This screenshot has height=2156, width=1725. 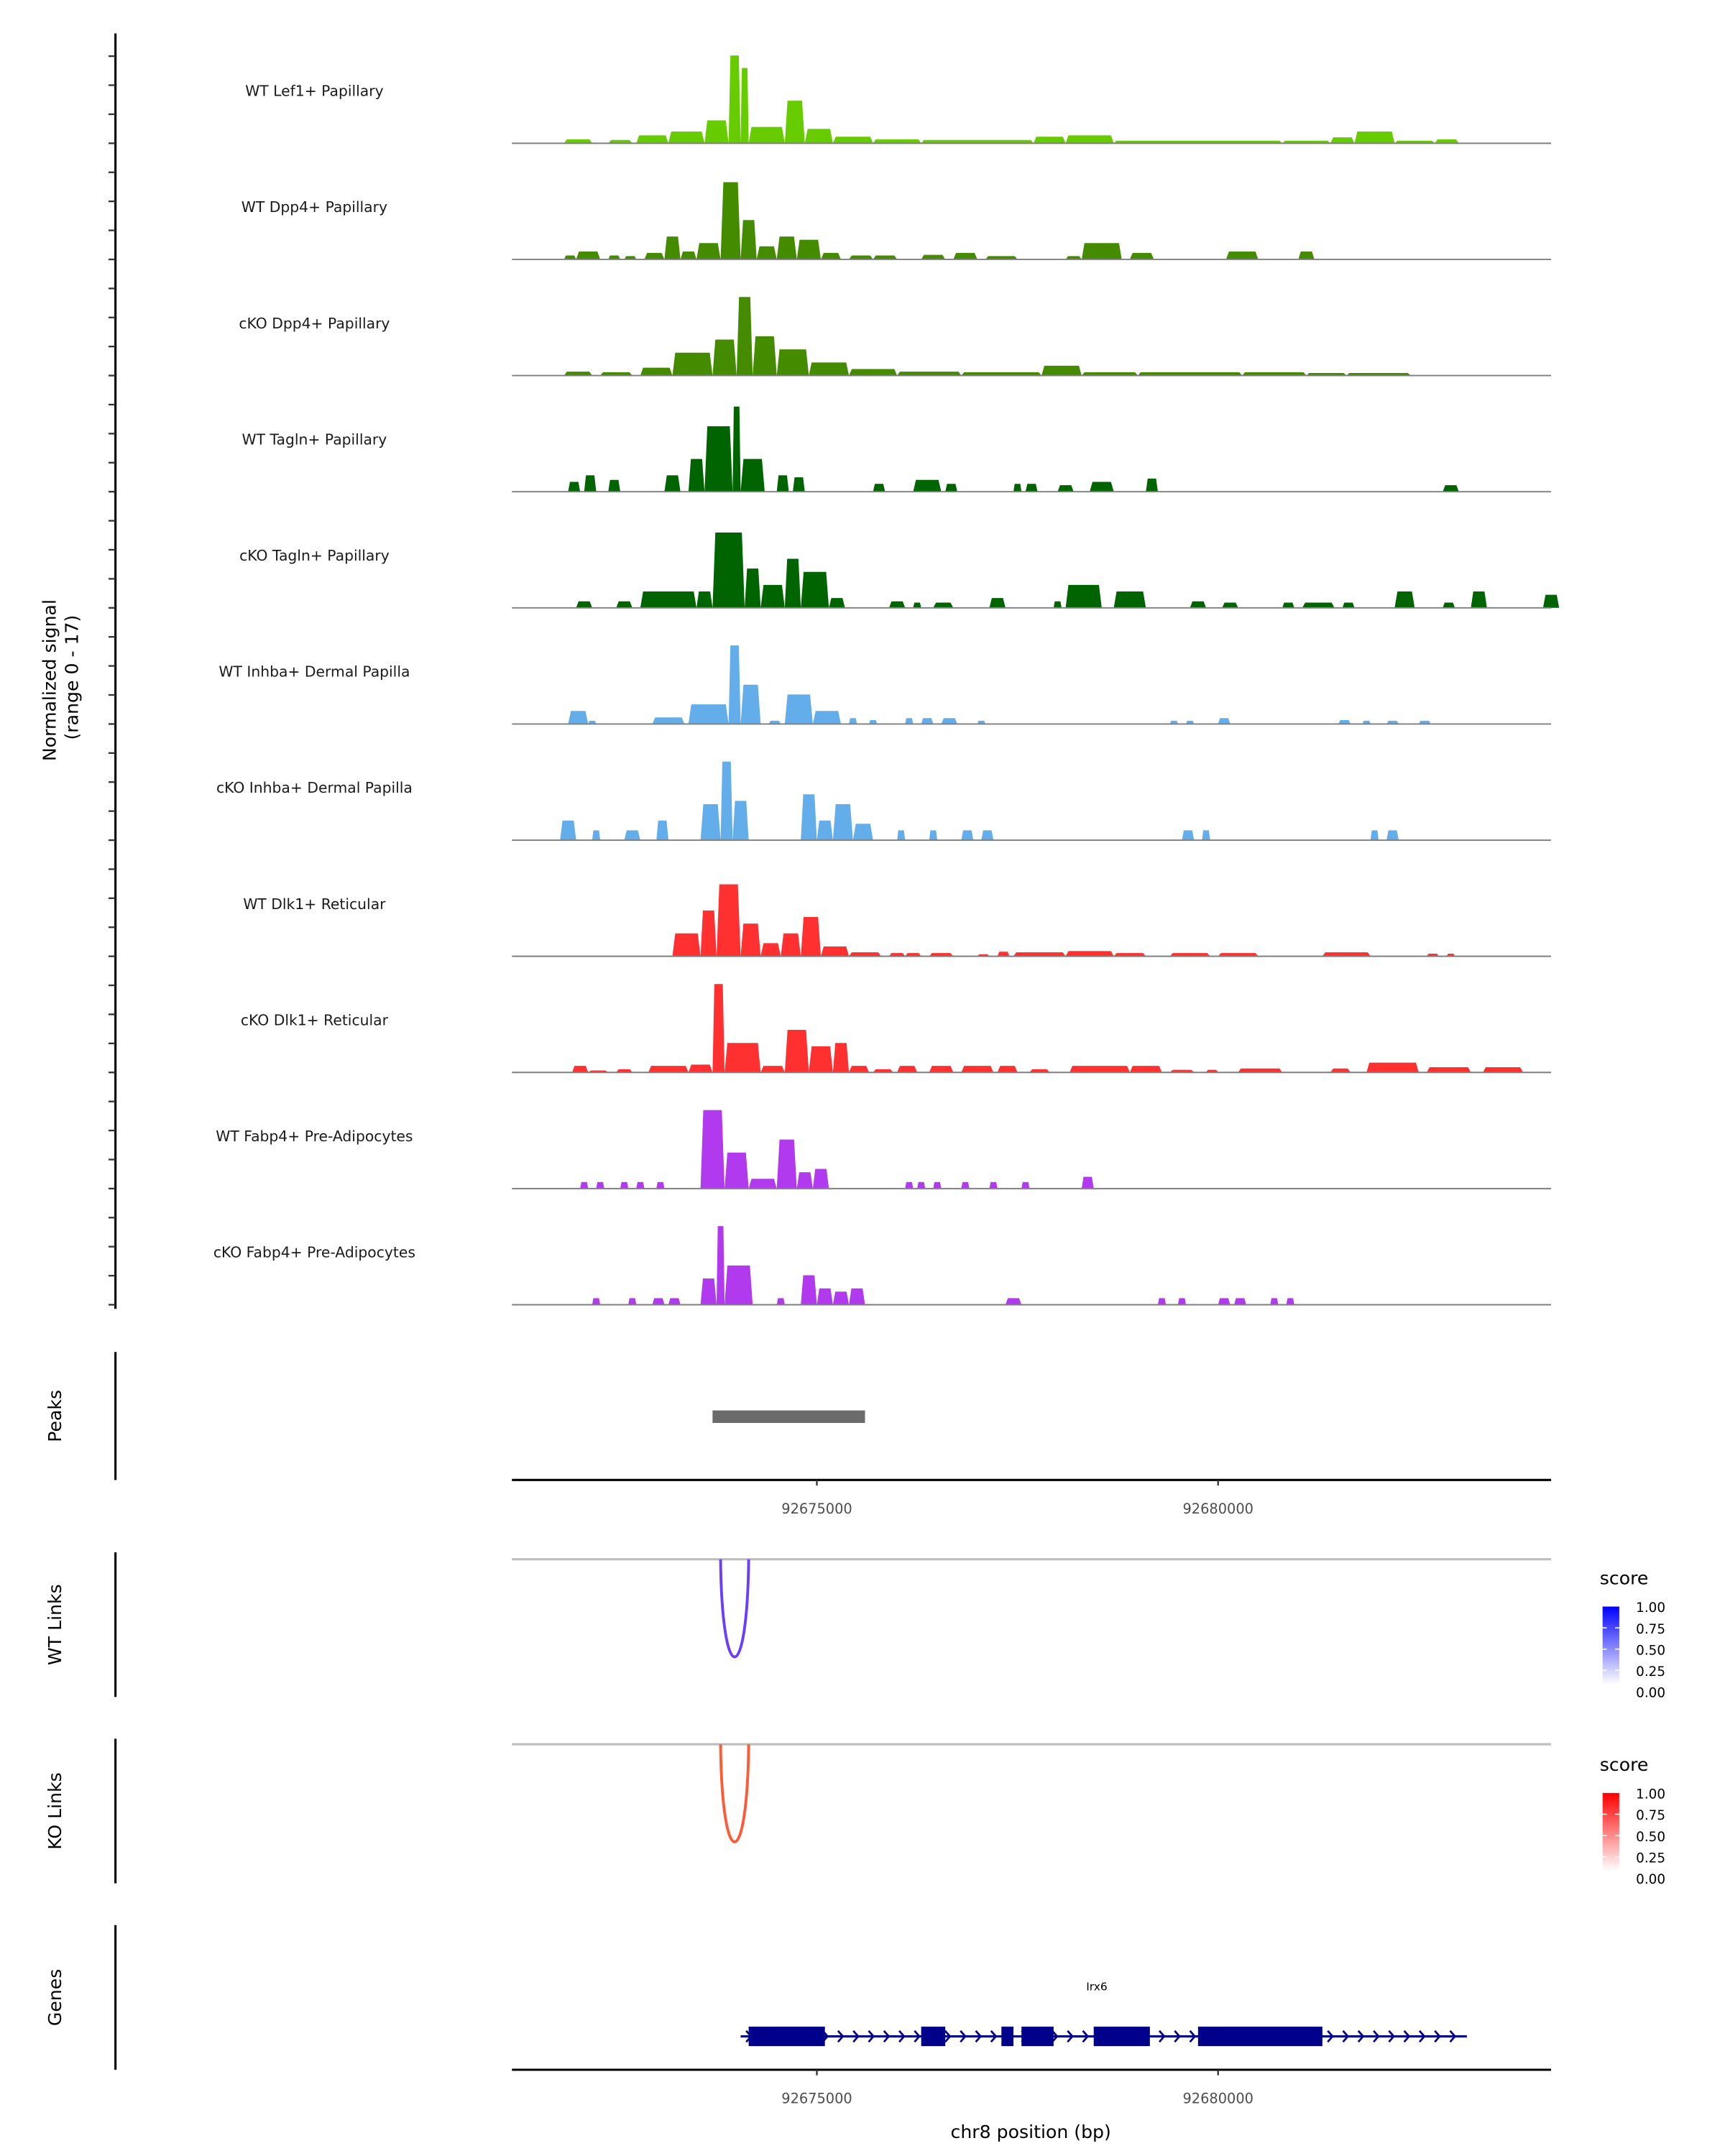 What do you see at coordinates (314, 207) in the screenshot?
I see `track-label: WT Dpp4+ Papillary` at bounding box center [314, 207].